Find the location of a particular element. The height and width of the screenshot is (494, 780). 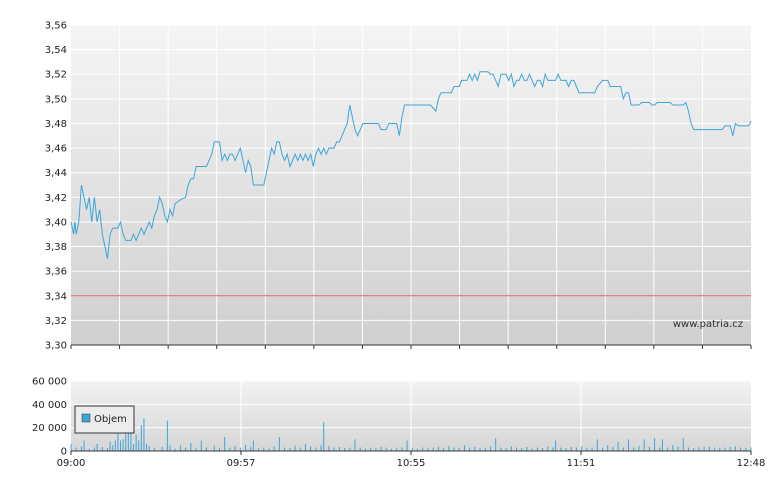

price-y-tick-label: 3,34 is located at coordinates (56, 296).